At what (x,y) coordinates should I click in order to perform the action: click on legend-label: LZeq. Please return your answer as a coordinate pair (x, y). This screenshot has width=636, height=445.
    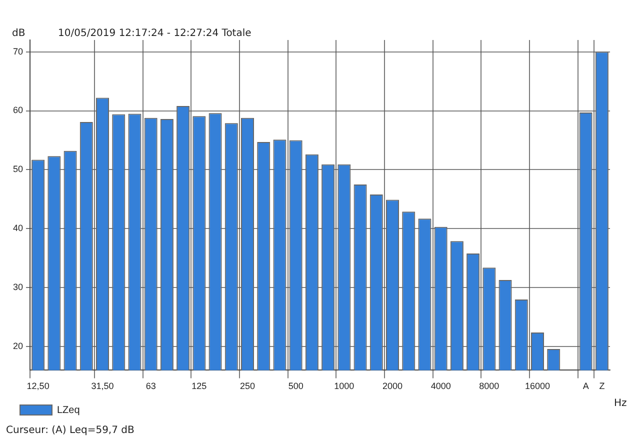
    Looking at the image, I should click on (68, 410).